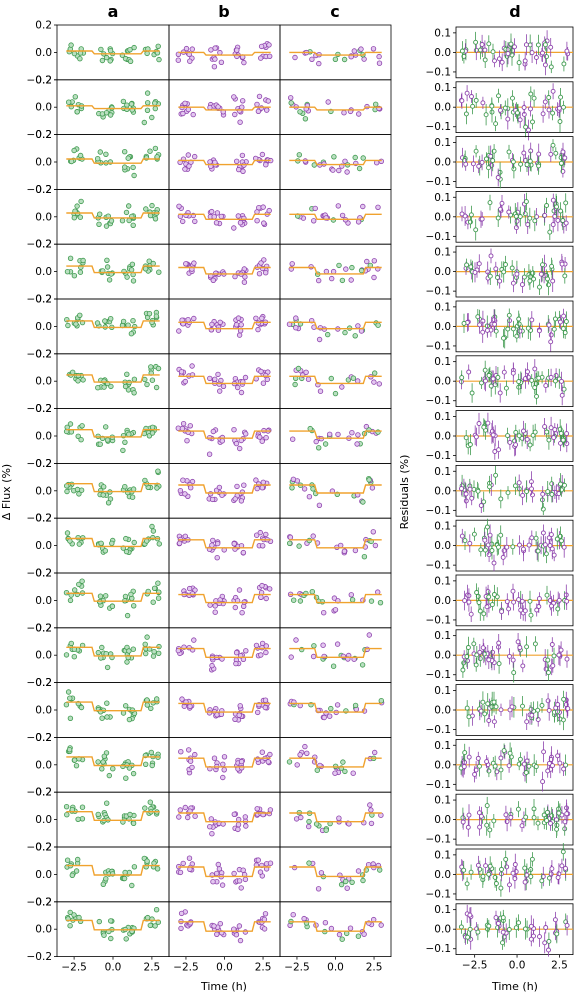 This screenshot has width=581, height=997. What do you see at coordinates (40, 902) in the screenshot?
I see `flux-ytick-label: −0.2` at bounding box center [40, 902].